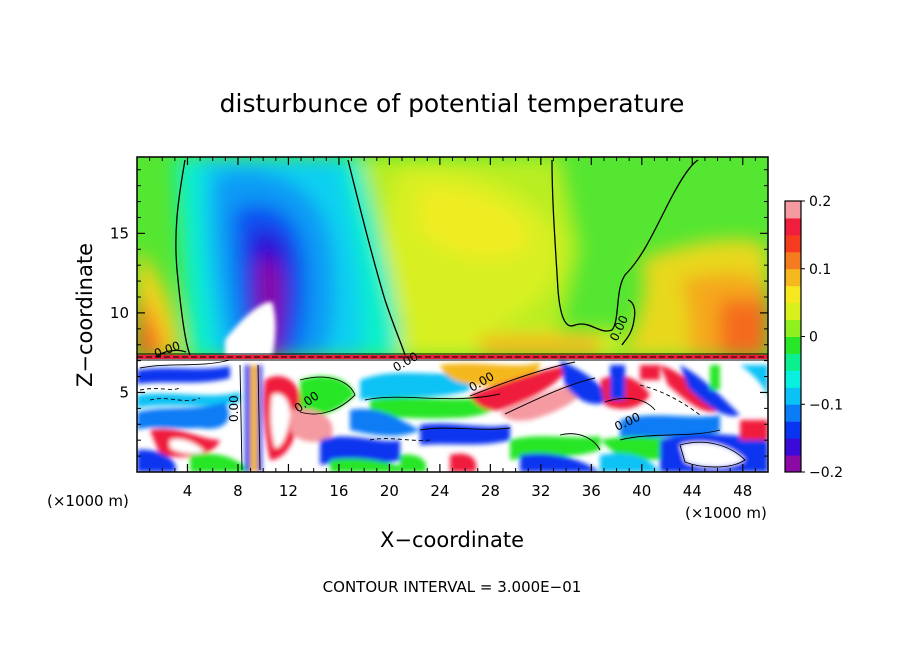  Describe the element at coordinates (452, 540) in the screenshot. I see `x-axis-label: X−coordinate` at that location.